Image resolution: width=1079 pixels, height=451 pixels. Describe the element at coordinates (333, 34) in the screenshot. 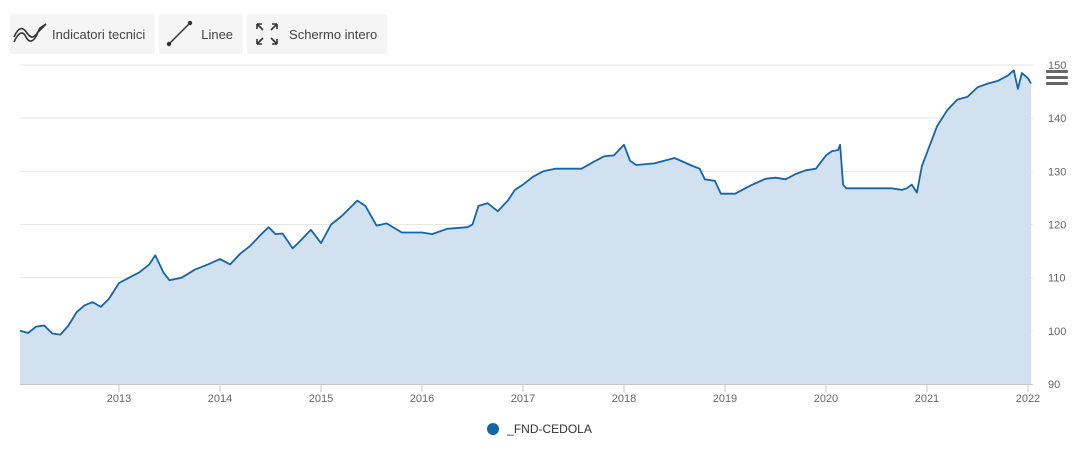

I see `fullscreen-label: Schermo intero` at that location.